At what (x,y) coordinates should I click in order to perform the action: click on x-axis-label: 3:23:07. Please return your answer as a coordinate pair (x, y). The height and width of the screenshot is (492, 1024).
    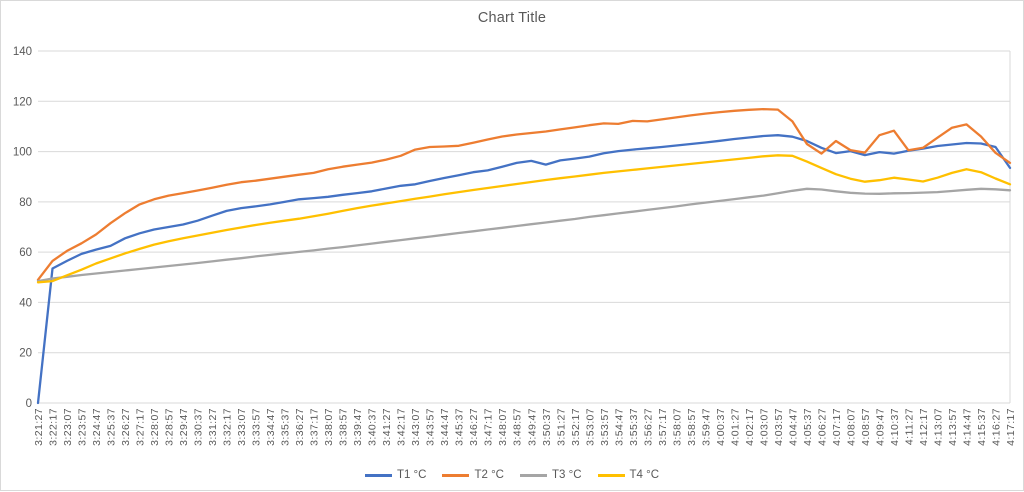
    Looking at the image, I should click on (68, 427).